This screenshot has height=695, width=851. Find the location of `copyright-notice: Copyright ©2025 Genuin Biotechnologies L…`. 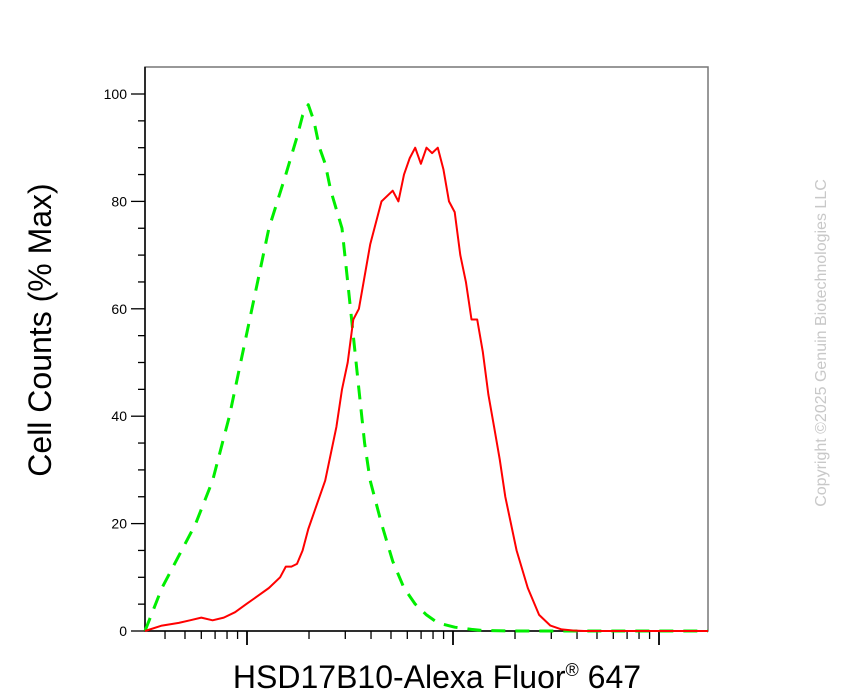

copyright-notice: Copyright ©2025 Genuin Biotechnologies L… is located at coordinates (821, 343).